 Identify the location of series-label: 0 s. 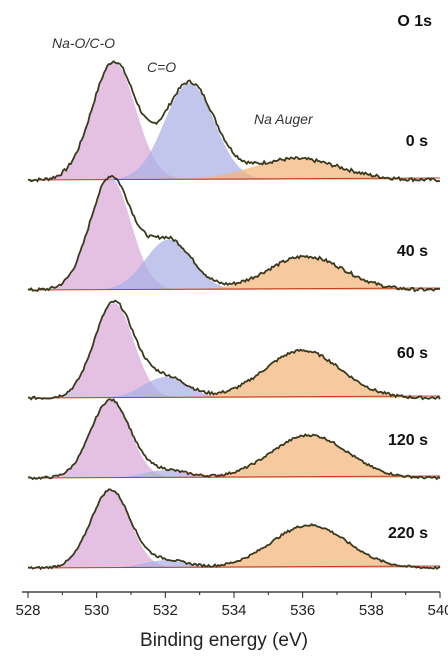
(417, 141).